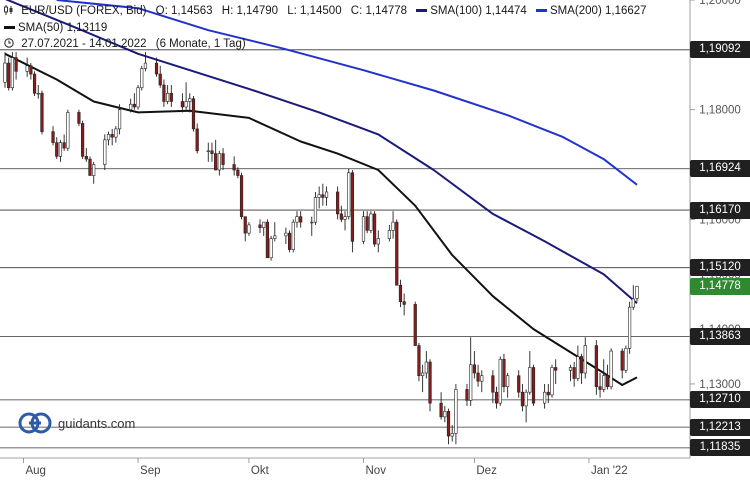 The image size is (750, 480). Describe the element at coordinates (720, 111) in the screenshot. I see `price-tick-label: 1,18000` at that location.